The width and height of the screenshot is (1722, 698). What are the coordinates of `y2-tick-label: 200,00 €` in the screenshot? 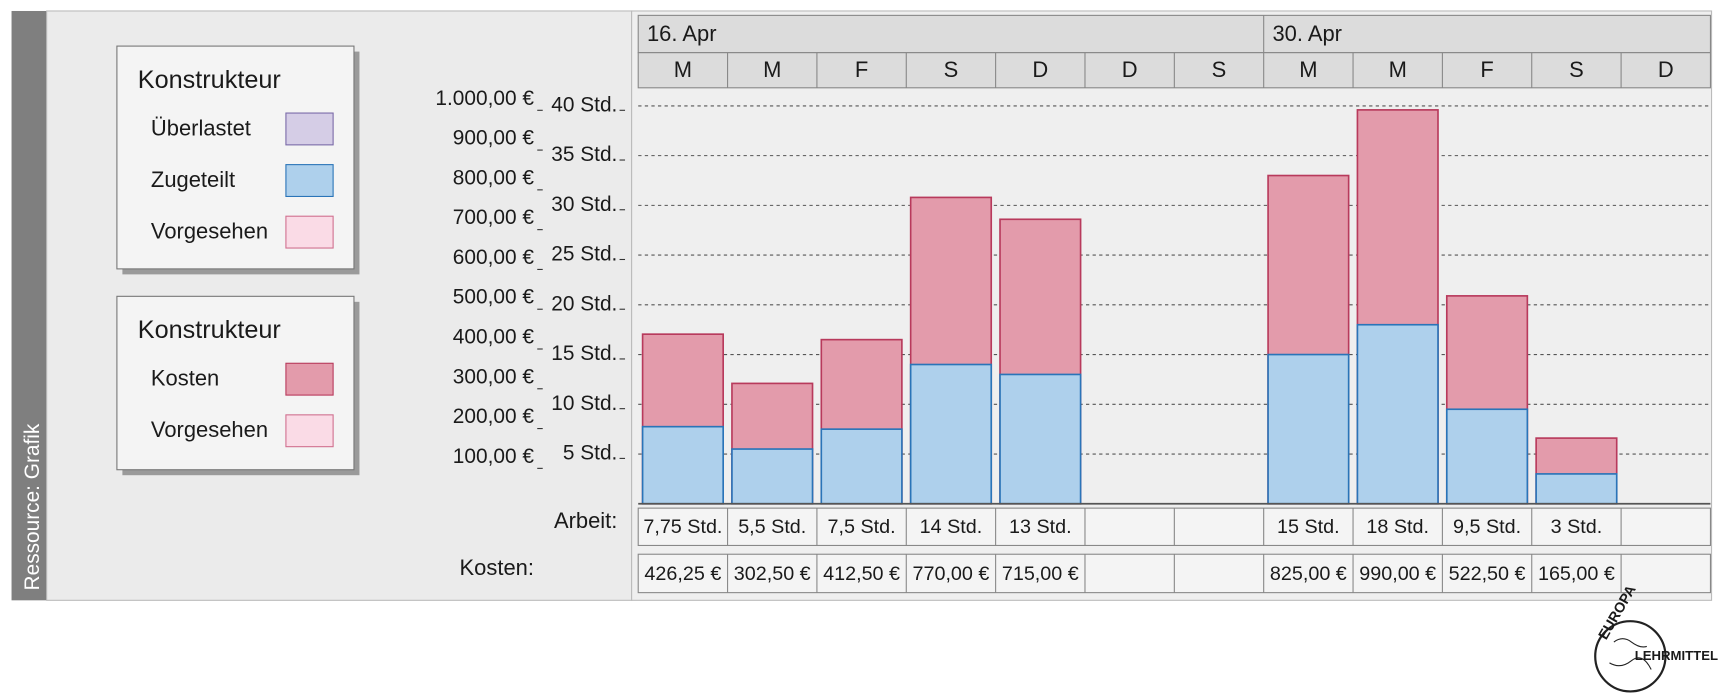 It's located at (494, 416).